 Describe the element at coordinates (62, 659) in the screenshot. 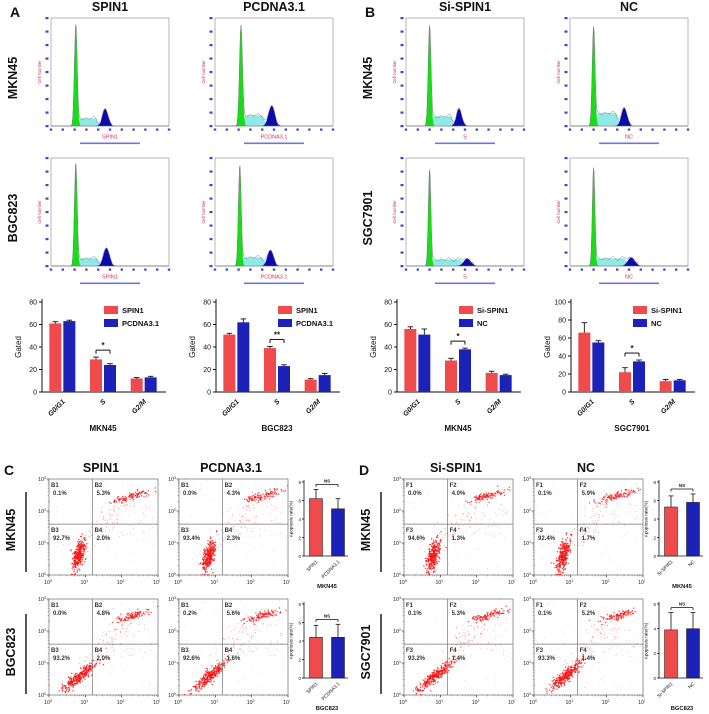

I see `svg-text: 93.2%` at that location.